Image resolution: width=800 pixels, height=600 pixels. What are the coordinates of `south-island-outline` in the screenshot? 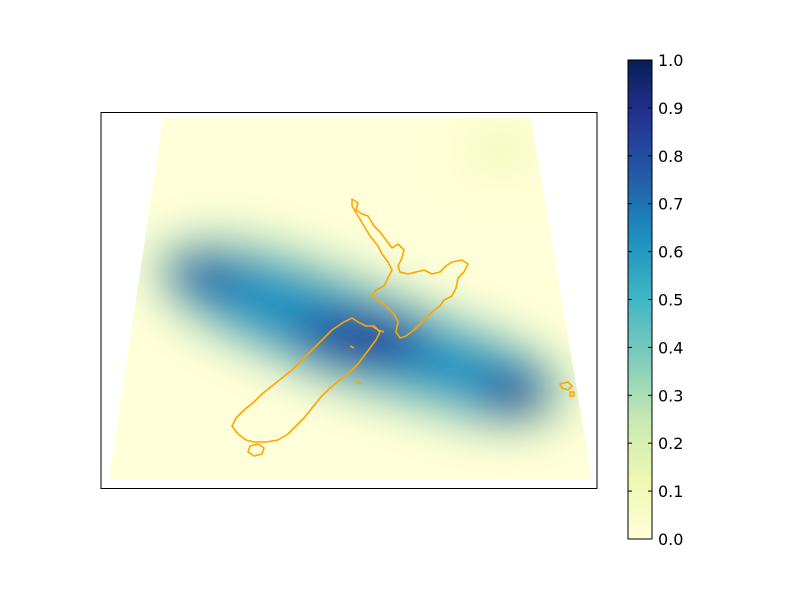 It's located at (306, 380).